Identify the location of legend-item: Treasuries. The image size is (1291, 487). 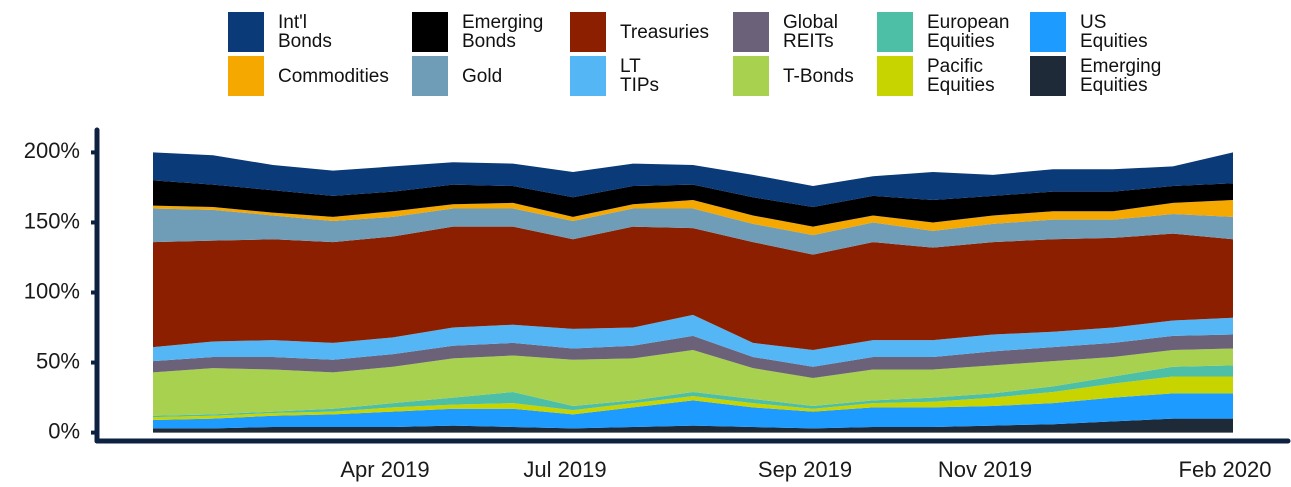
(639, 32).